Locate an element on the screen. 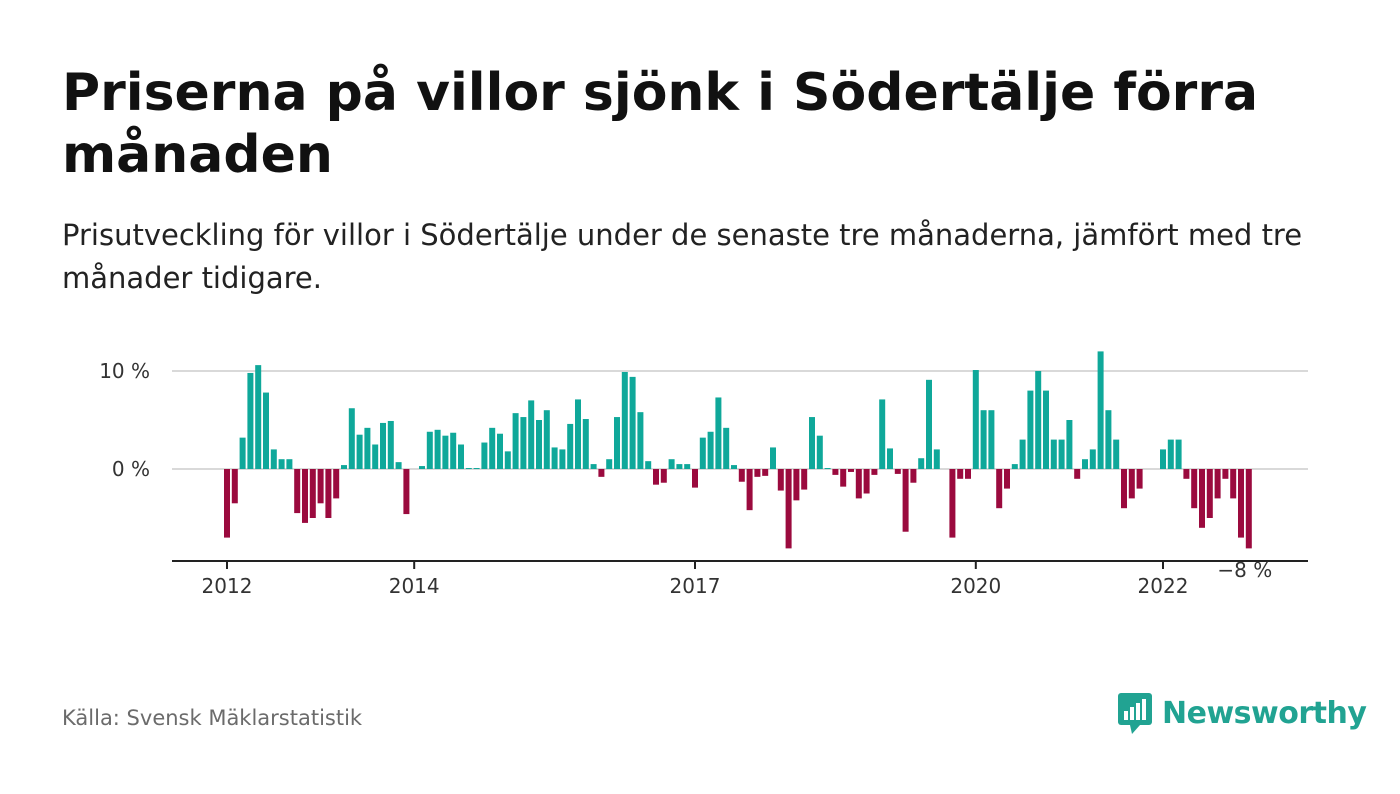 The image size is (1400, 794). x-tick-label: 2012 is located at coordinates (227, 586).